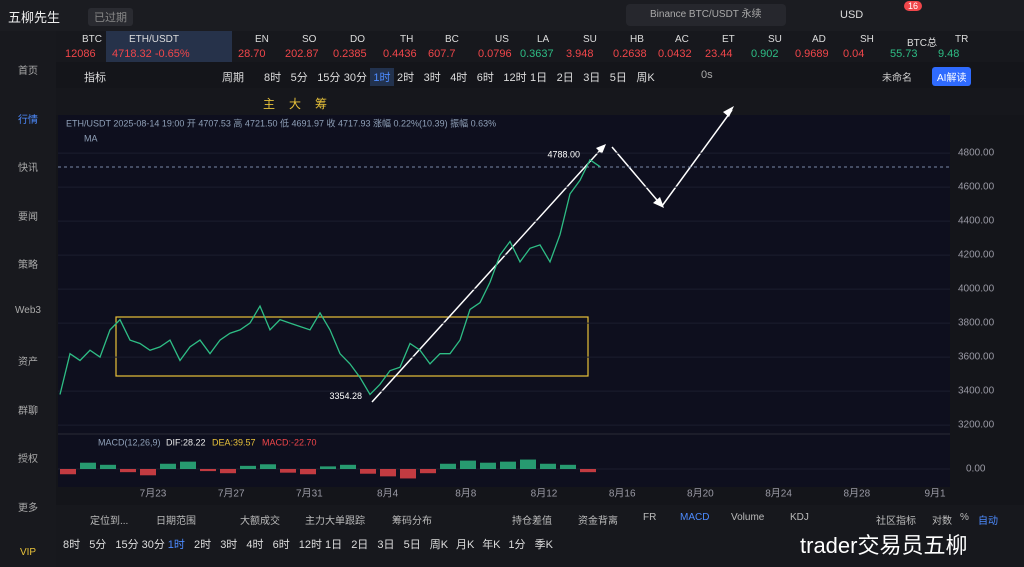 The image size is (1024, 567). What do you see at coordinates (269, 104) in the screenshot?
I see `draw-tool: 主` at bounding box center [269, 104].